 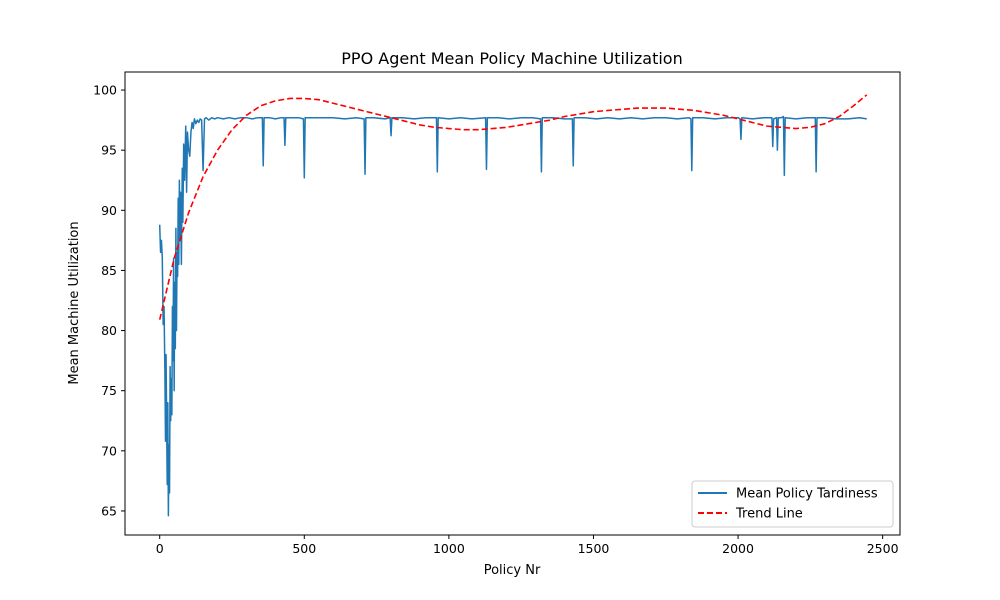 What do you see at coordinates (512, 570) in the screenshot?
I see `x-axis-label: Policy Nr` at bounding box center [512, 570].